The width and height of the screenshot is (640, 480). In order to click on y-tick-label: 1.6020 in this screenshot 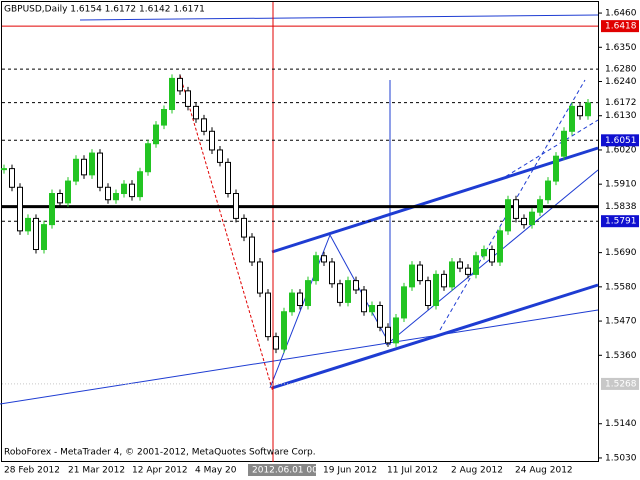, I will do `click(621, 150)`.